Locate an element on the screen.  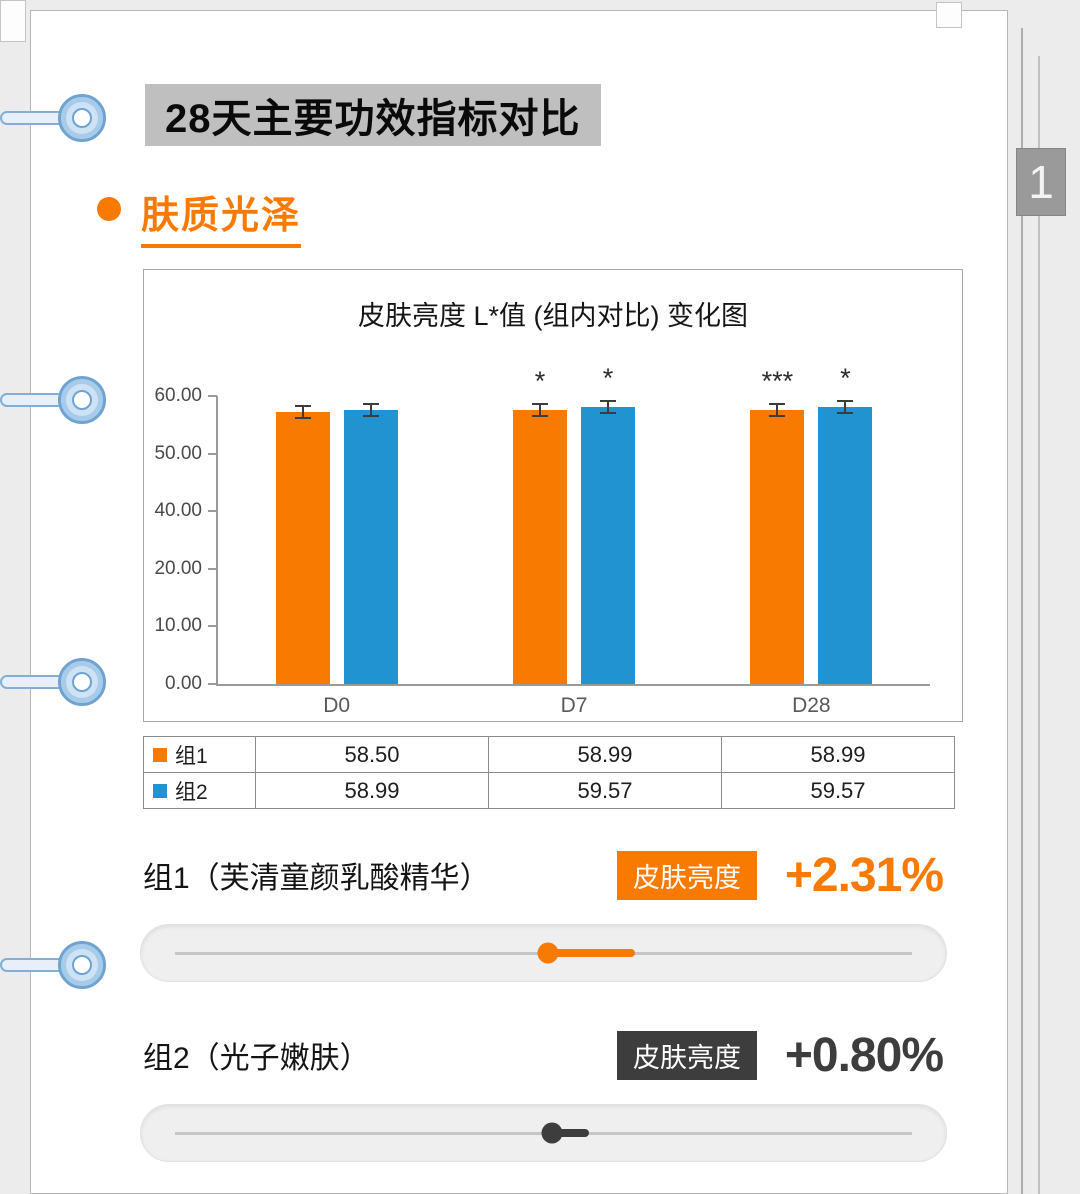
group2-label: 组2（光子嫩肤） is located at coordinates (256, 1058).